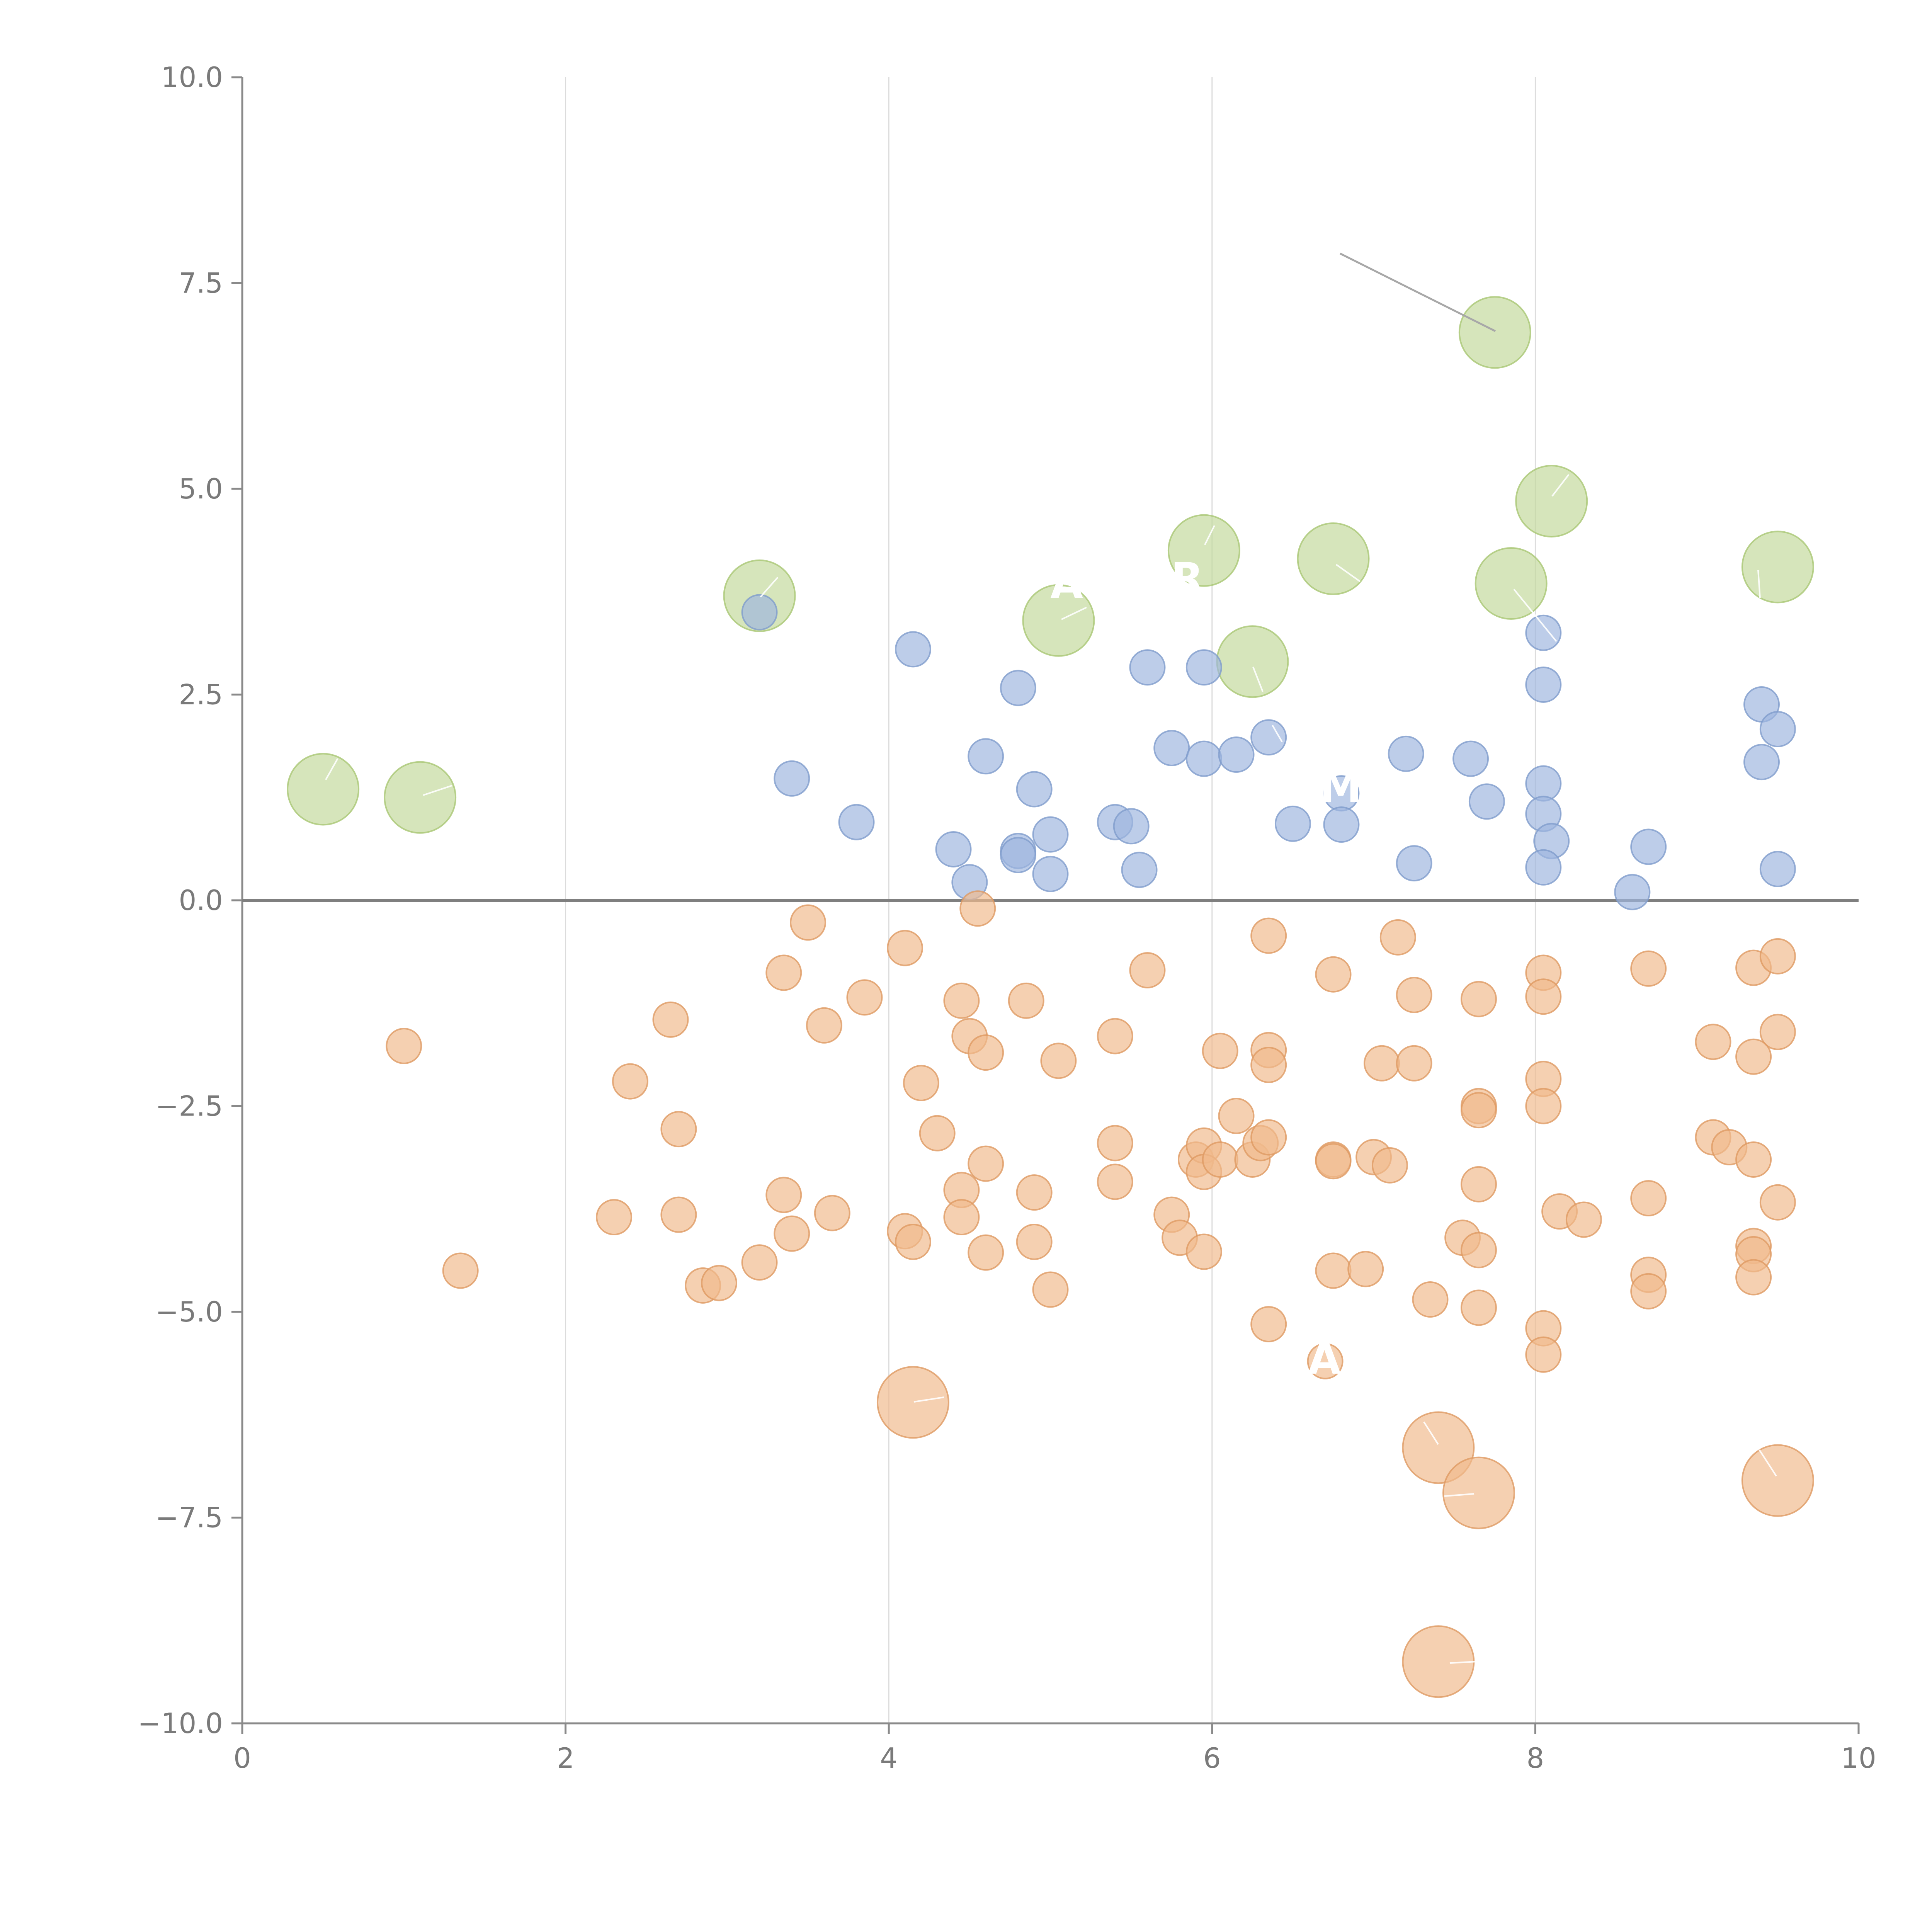  I want to click on y-tick-label: 0.0, so click(201, 900).